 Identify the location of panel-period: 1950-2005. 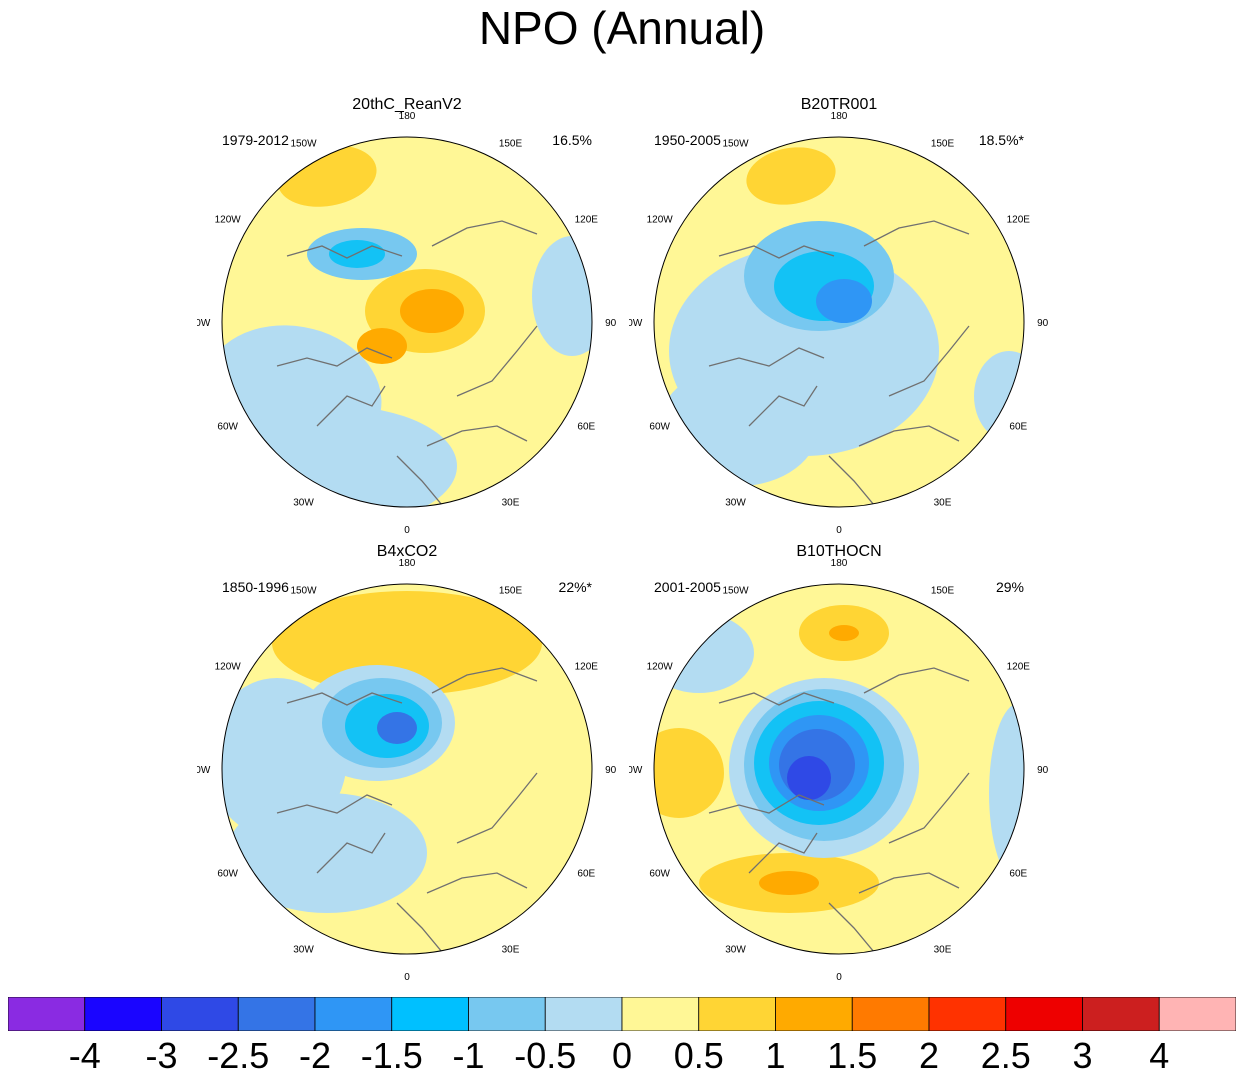
(687, 140).